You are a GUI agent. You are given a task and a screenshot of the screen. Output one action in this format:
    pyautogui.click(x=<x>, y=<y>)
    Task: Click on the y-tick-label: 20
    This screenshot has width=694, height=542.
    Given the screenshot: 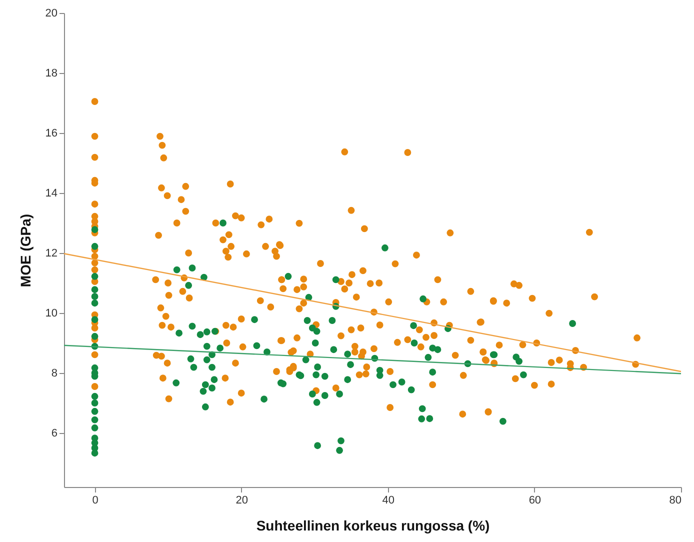 What is the action you would take?
    pyautogui.click(x=51, y=14)
    